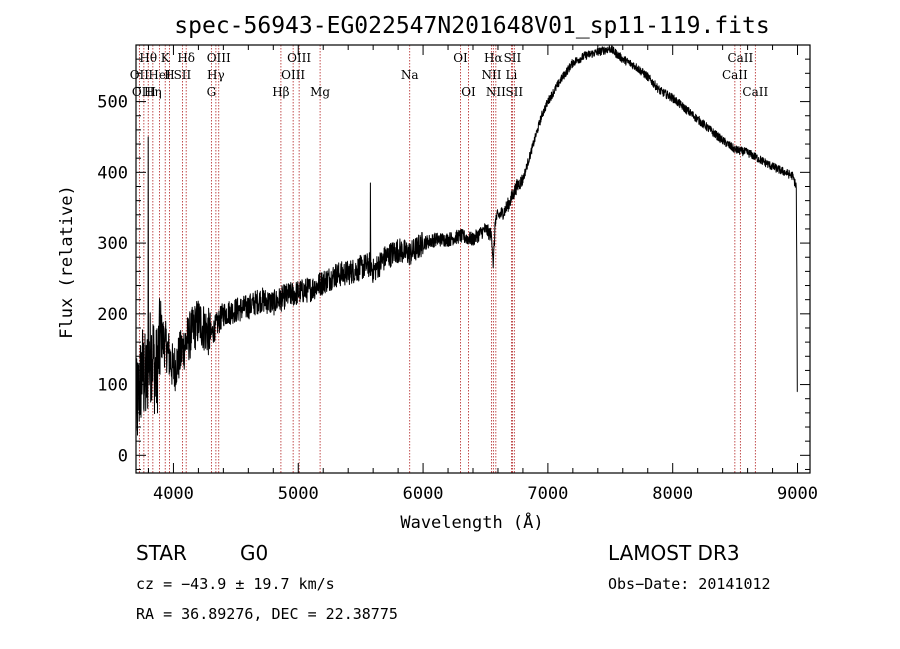  What do you see at coordinates (173, 494) in the screenshot?
I see `x-tick-label: 4000` at bounding box center [173, 494].